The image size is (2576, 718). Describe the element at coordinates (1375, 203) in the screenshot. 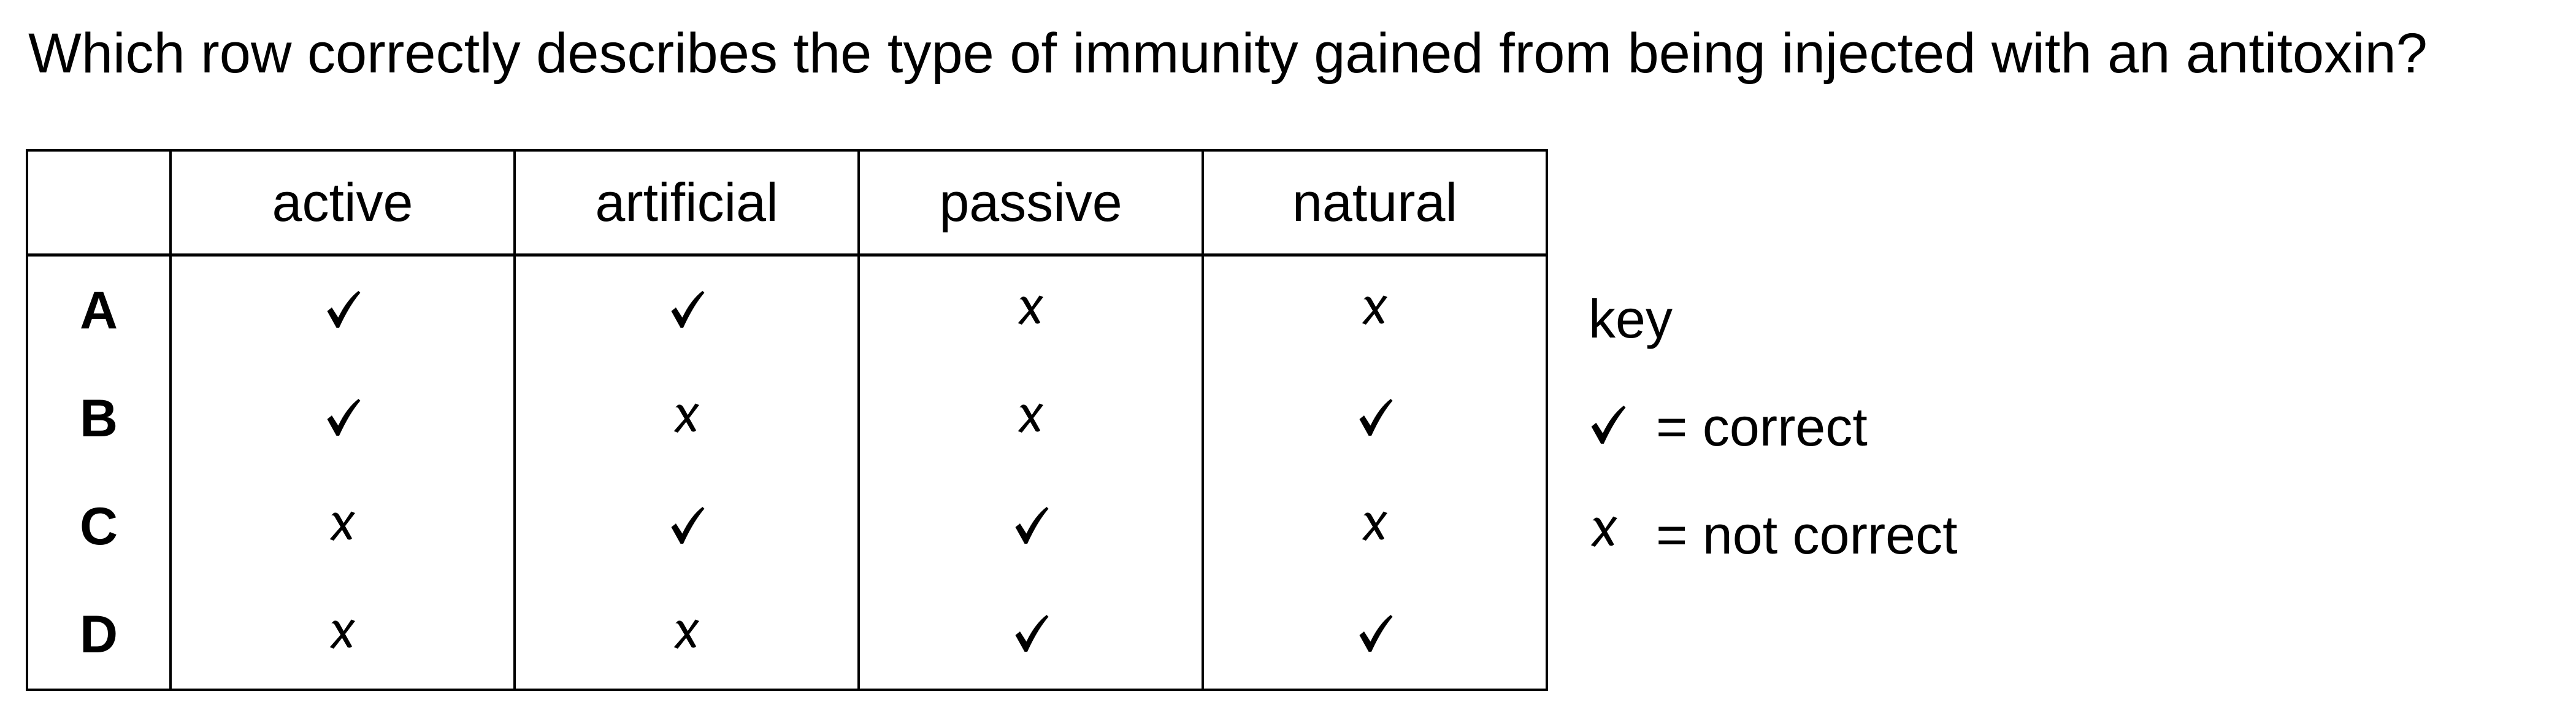

I see `header-cell-natural: natural` at that location.